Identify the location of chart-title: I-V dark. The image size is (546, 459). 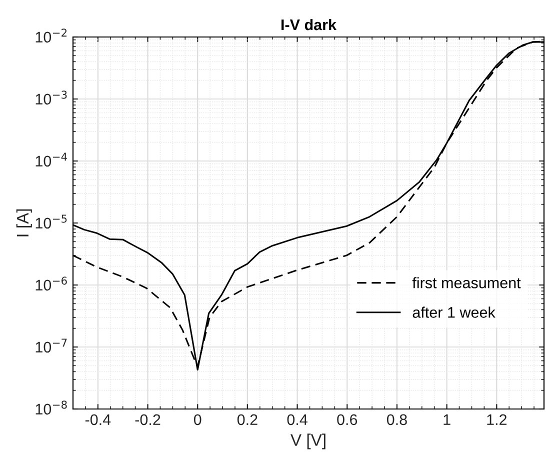
(309, 24).